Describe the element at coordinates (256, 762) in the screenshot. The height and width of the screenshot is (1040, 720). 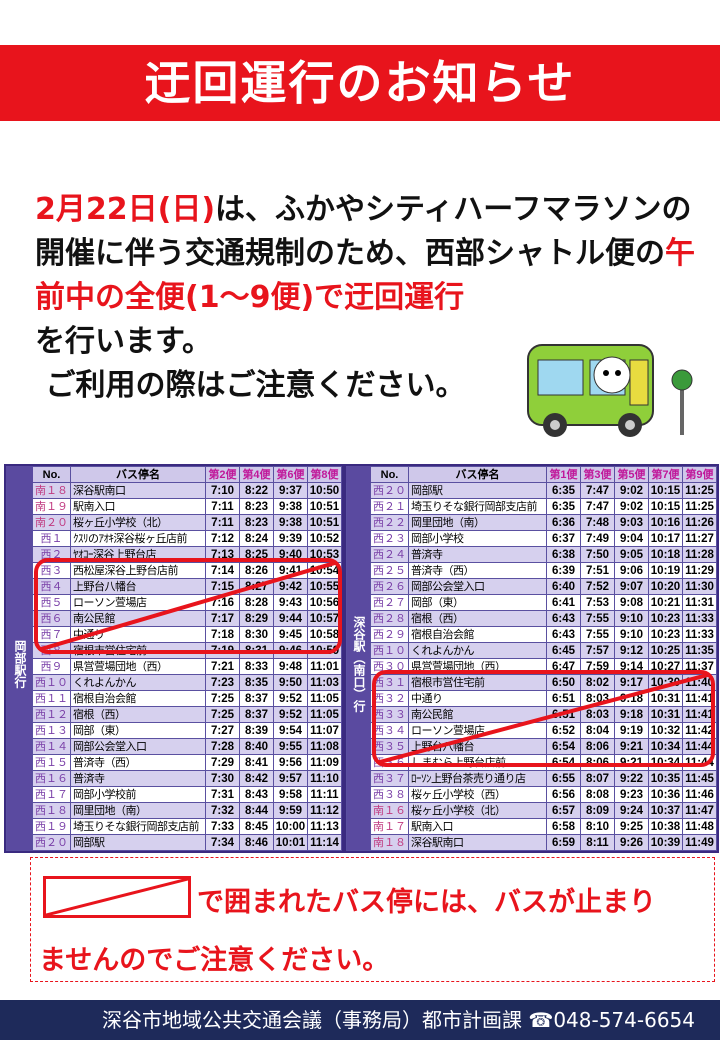
I see `departure-time: 8:41` at that location.